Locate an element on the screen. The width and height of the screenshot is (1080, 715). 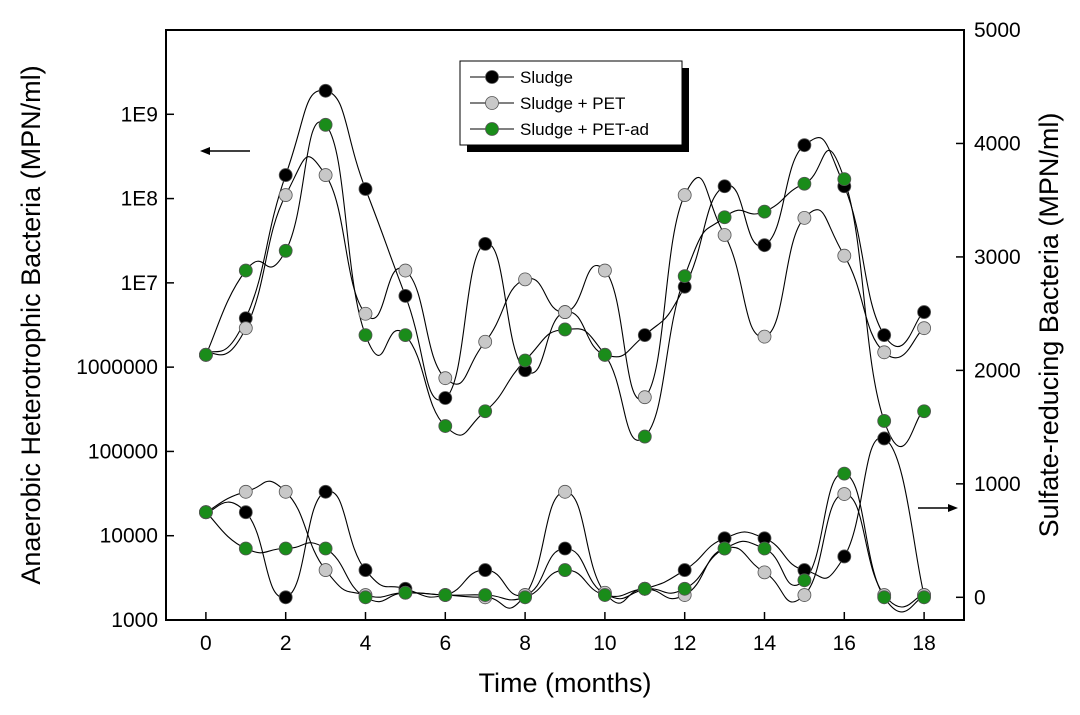
right-tick-label: 1000 is located at coordinates (997, 484).